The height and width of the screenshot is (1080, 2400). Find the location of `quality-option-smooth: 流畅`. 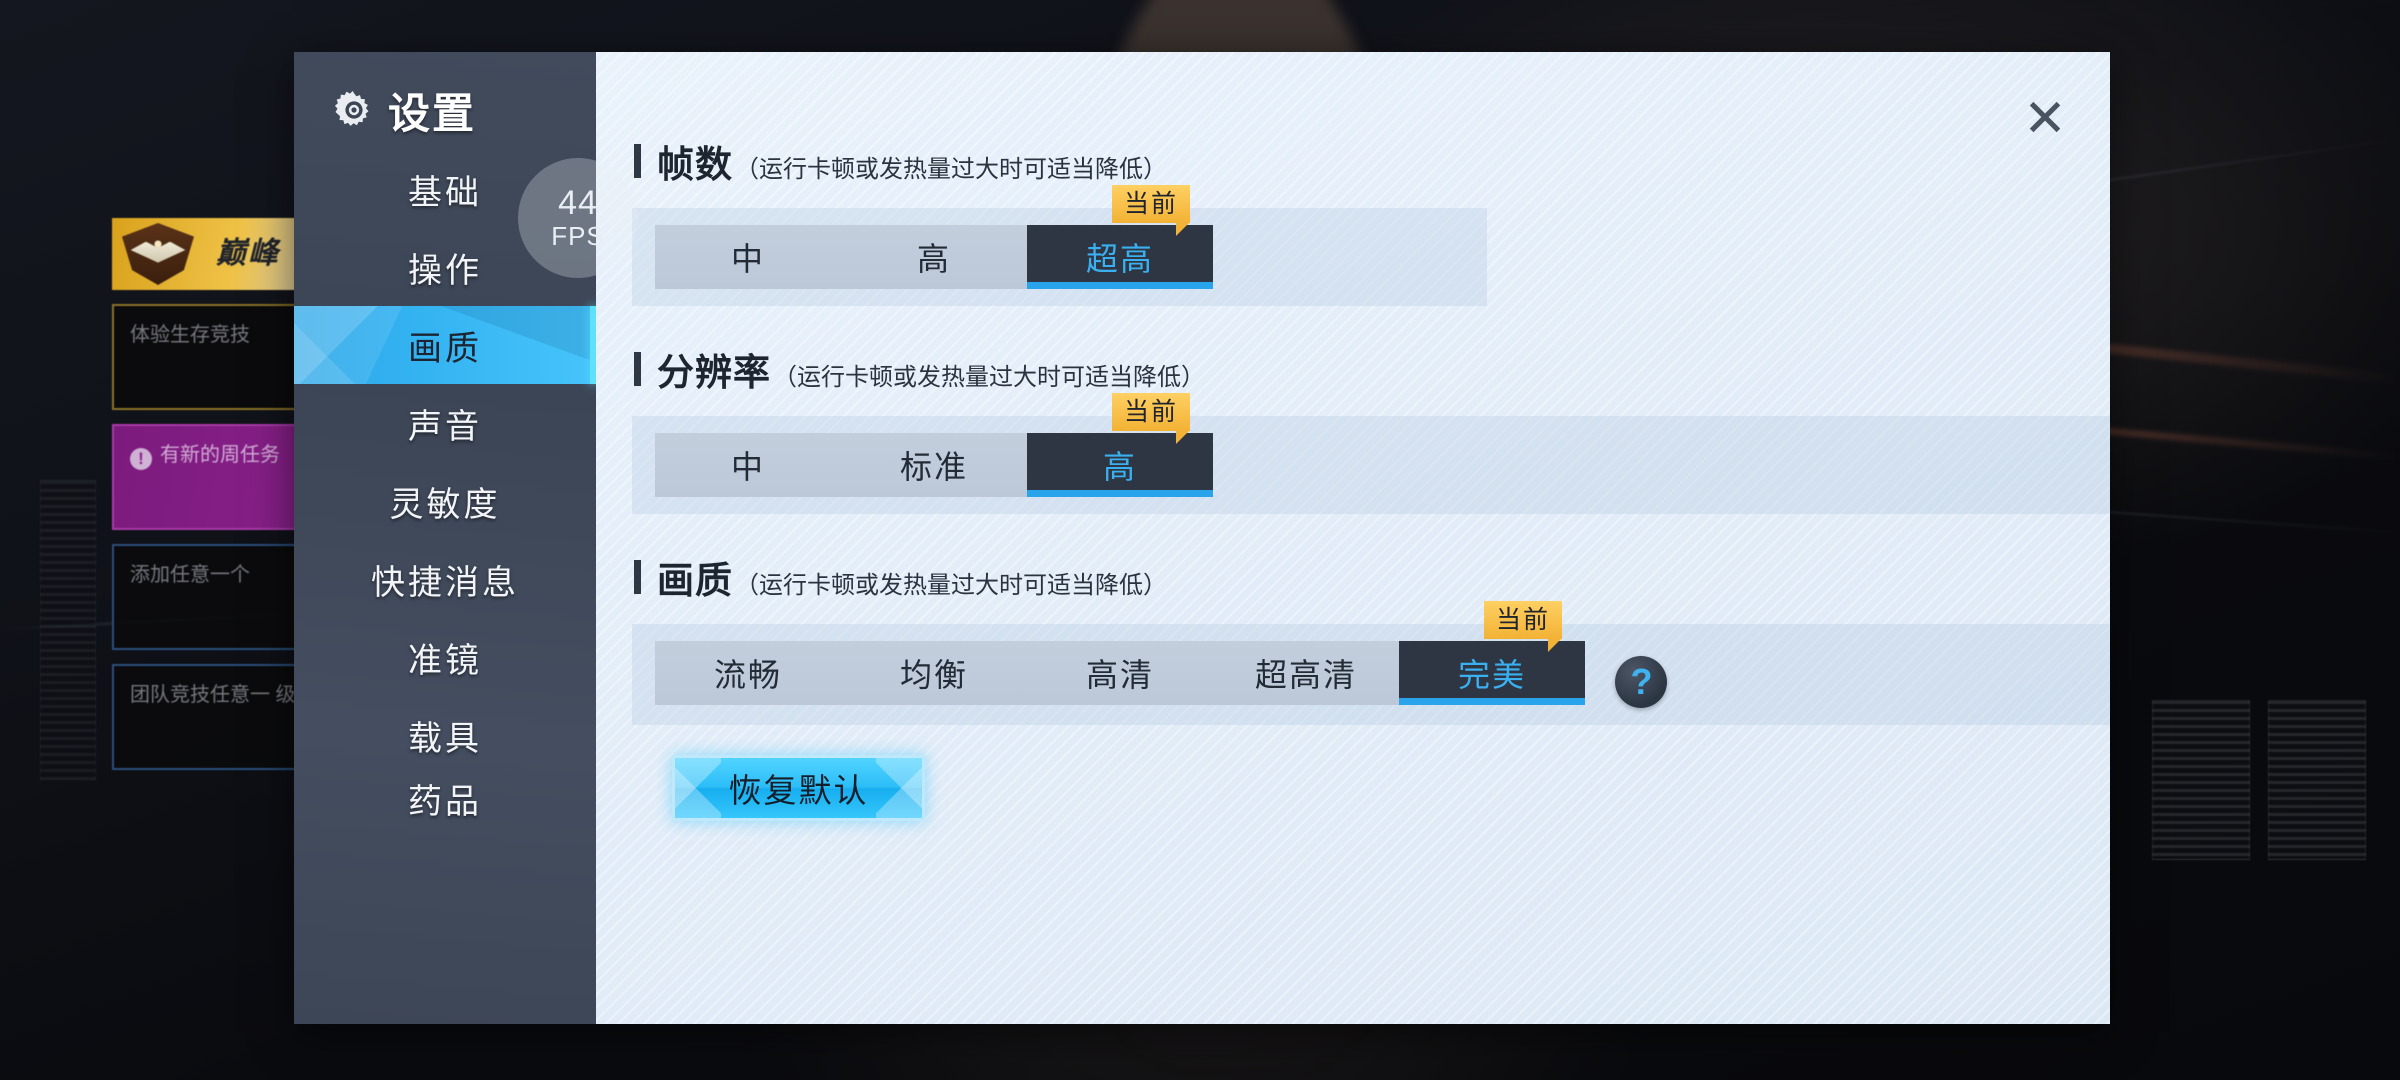

quality-option-smooth: 流畅 is located at coordinates (748, 673).